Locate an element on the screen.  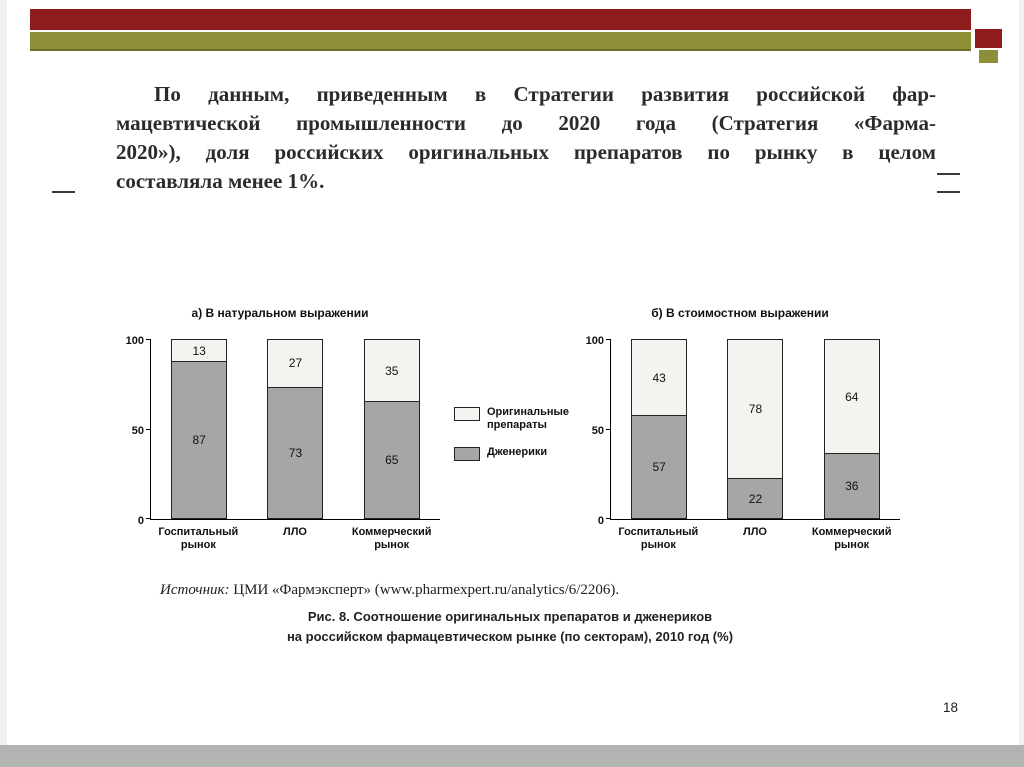
bar-value-label: 65 is located at coordinates (392, 460).